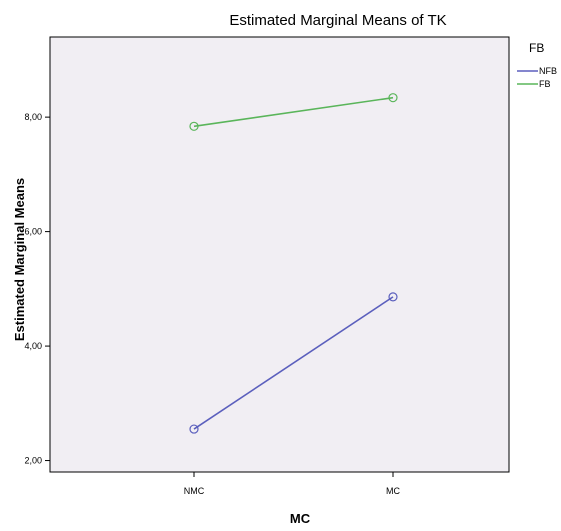  Describe the element at coordinates (33, 461) in the screenshot. I see `y-tick-label: 2,00` at that location.